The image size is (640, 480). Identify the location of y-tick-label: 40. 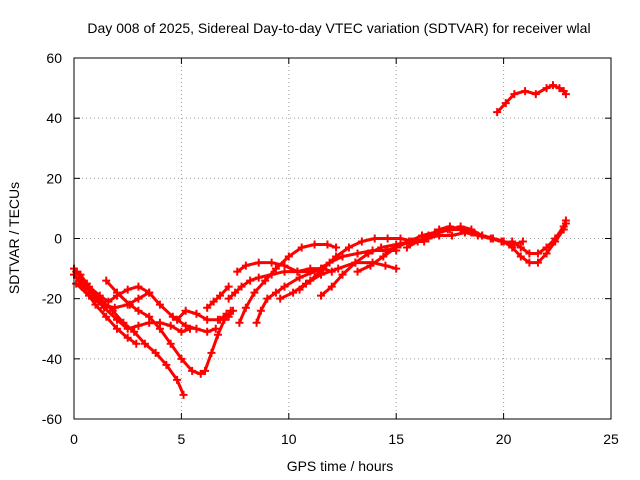
(54, 118).